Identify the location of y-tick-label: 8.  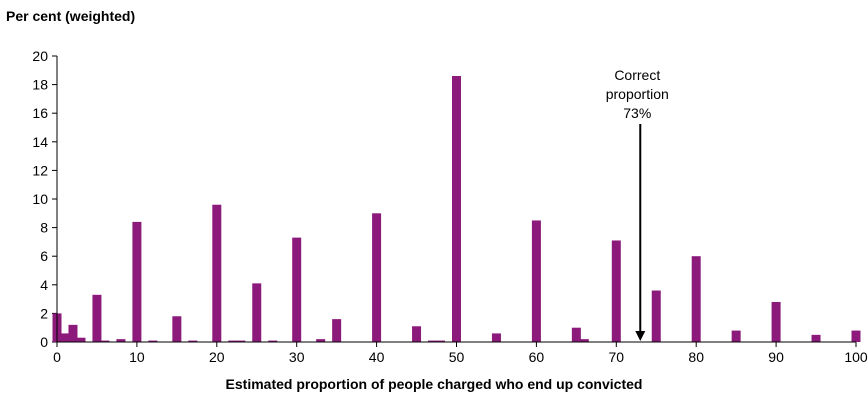
(44, 228).